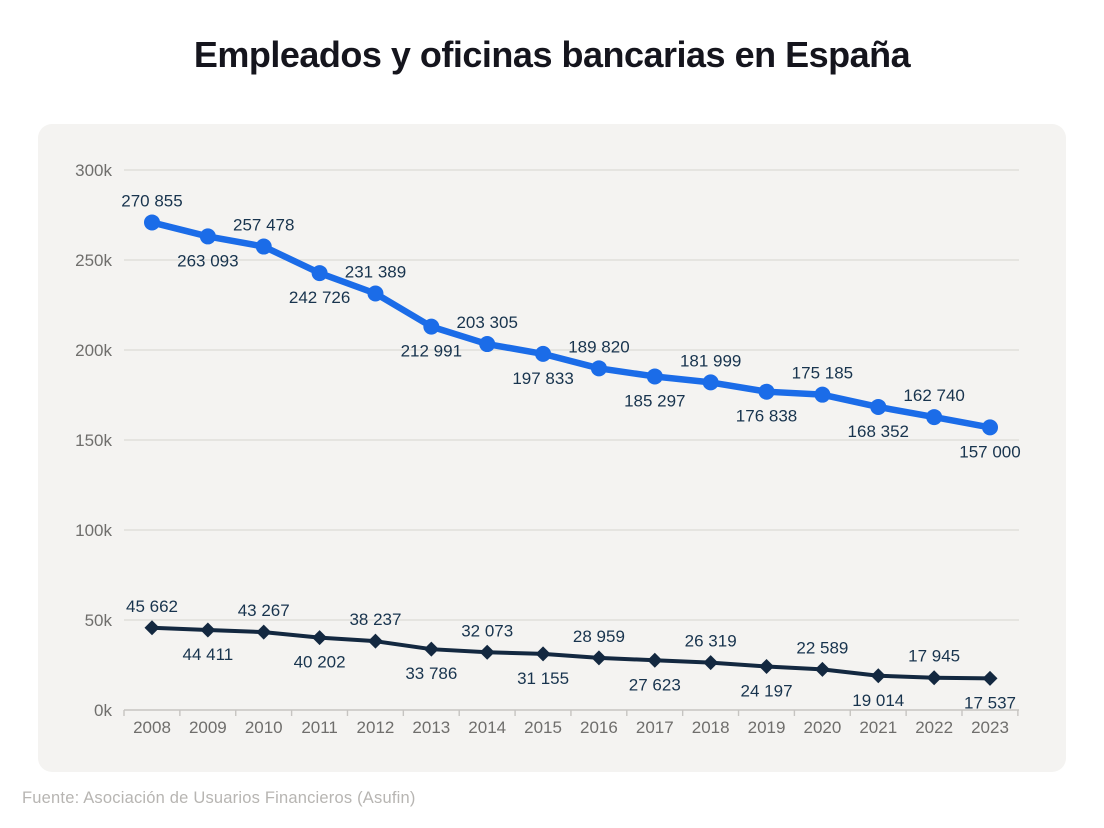  I want to click on chart-text: 212 991, so click(431, 351).